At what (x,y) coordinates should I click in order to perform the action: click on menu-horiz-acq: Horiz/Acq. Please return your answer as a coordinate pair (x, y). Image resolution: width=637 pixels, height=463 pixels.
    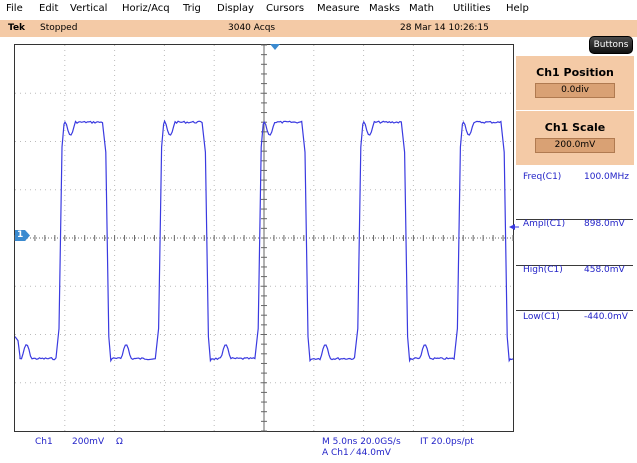
    Looking at the image, I should click on (146, 8).